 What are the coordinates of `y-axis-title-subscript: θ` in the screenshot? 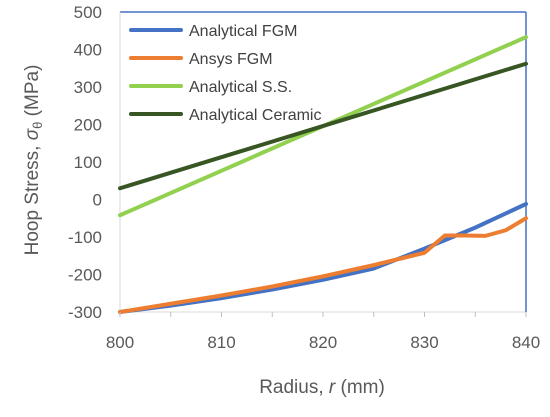 It's located at (37, 125).